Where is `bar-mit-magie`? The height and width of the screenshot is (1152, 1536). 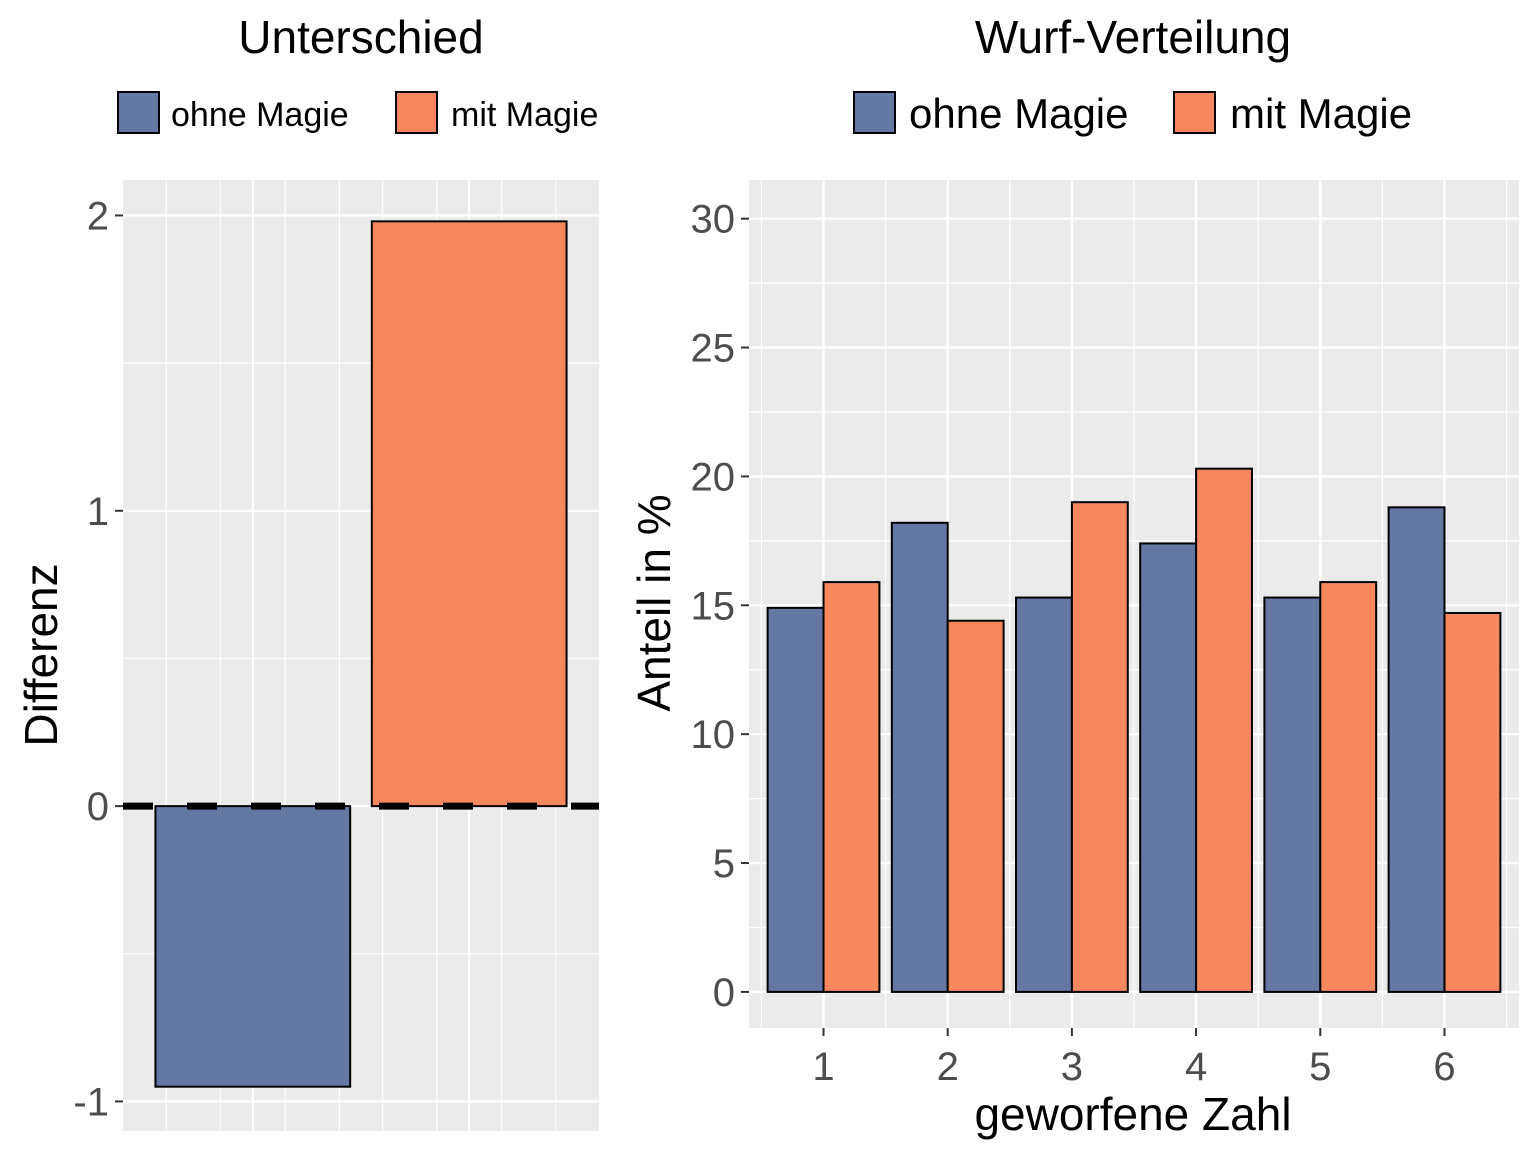 bar-mit-magie is located at coordinates (469, 514).